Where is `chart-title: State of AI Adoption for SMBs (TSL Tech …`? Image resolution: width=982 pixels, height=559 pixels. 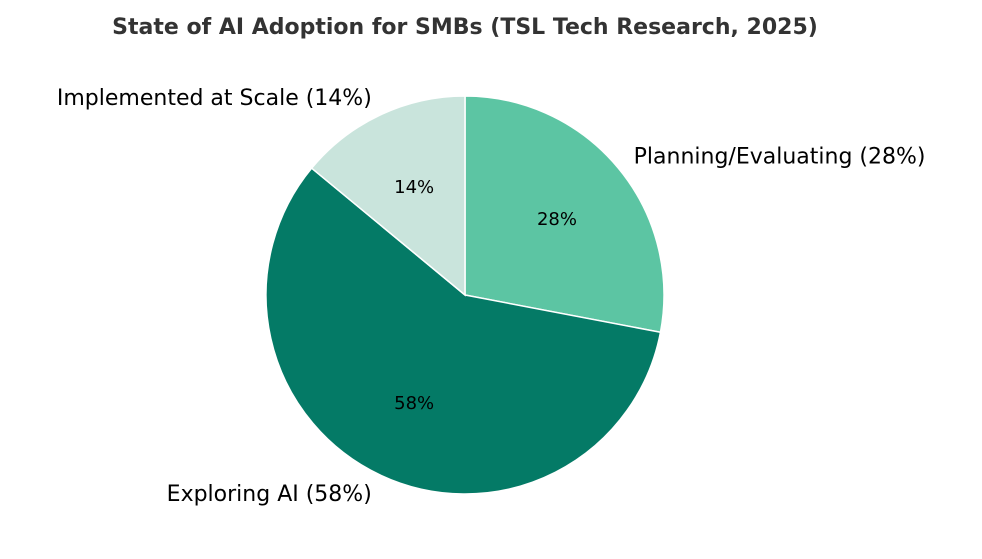
chart-title: State of AI Adoption for SMBs (TSL Tech … is located at coordinates (465, 27).